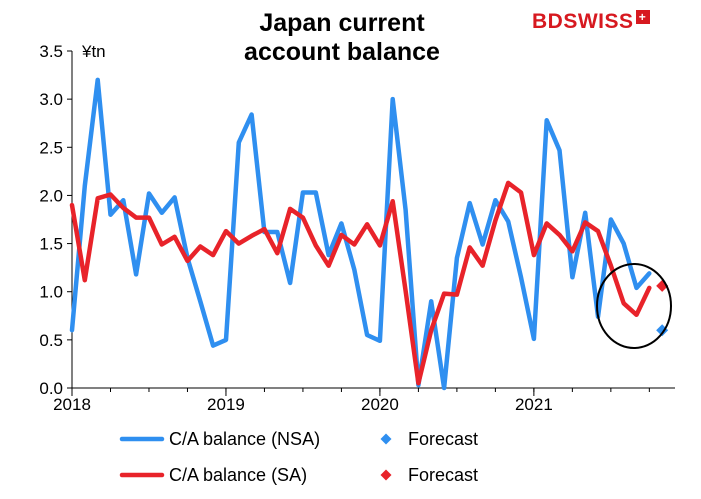 The width and height of the screenshot is (701, 499). What do you see at coordinates (51, 244) in the screenshot?
I see `y-tick-label: 1.5` at bounding box center [51, 244].